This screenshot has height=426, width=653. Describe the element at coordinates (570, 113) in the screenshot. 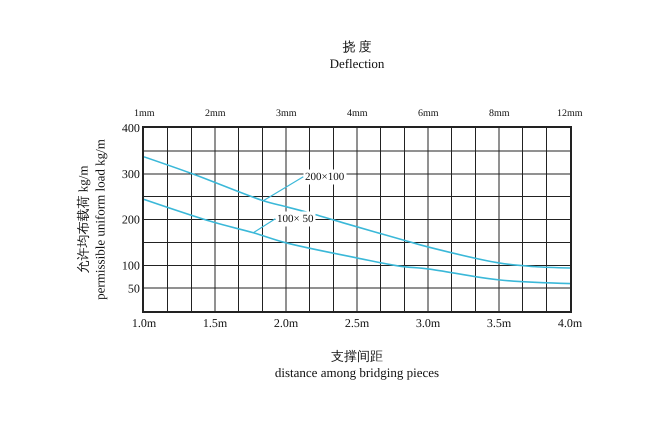

I see `text: 12mm` at that location.